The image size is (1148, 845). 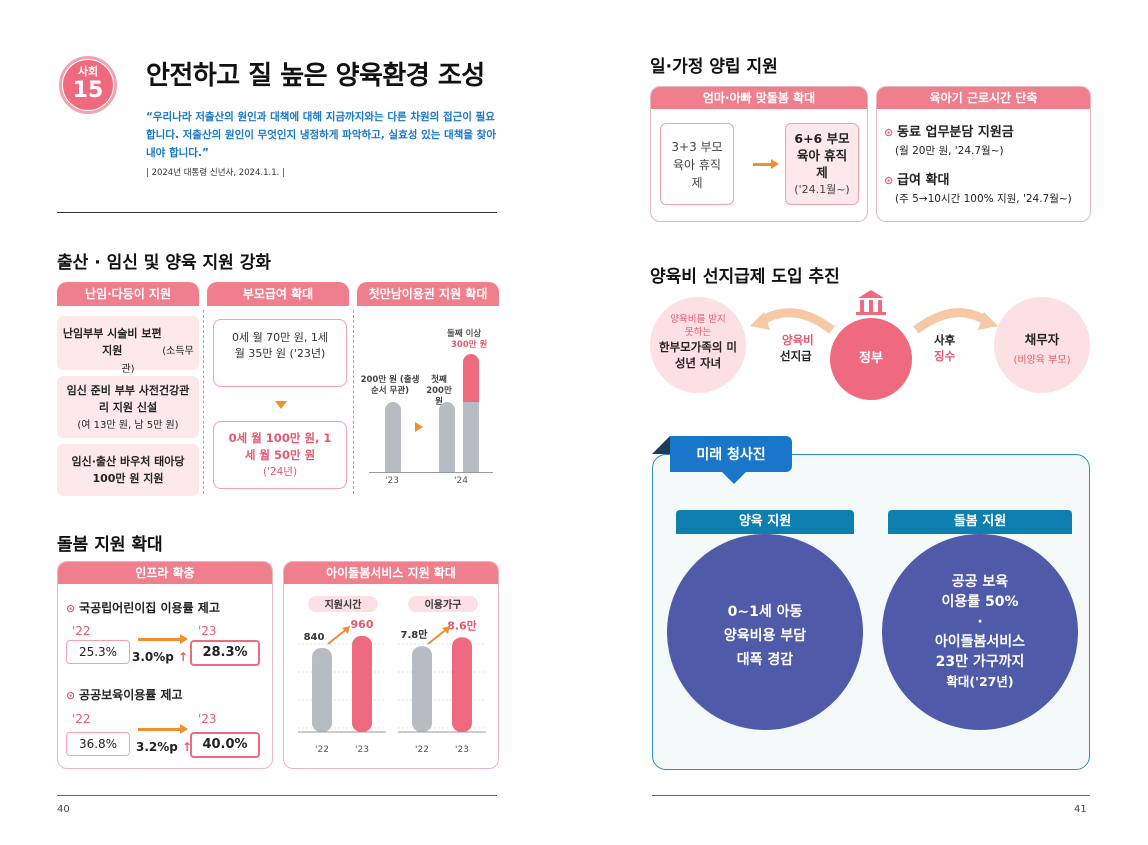 I want to click on item-note: (주 5→10시간 100% 지원, '24.7월~), so click(x=983, y=199).